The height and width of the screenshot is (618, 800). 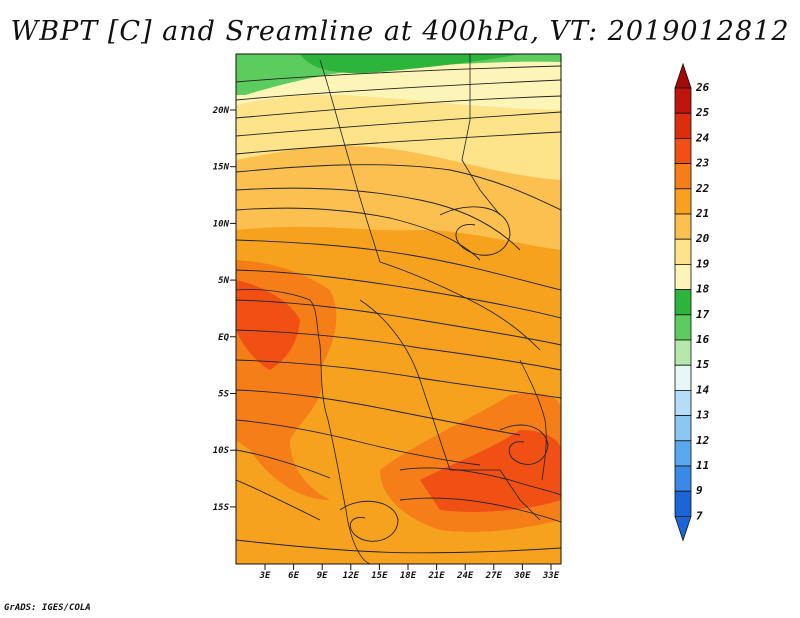 I want to click on longitude-axis: 3E 6E 9E 12E 15E 18E 21E 24E 27E 30E 33E, so click(x=409, y=572).